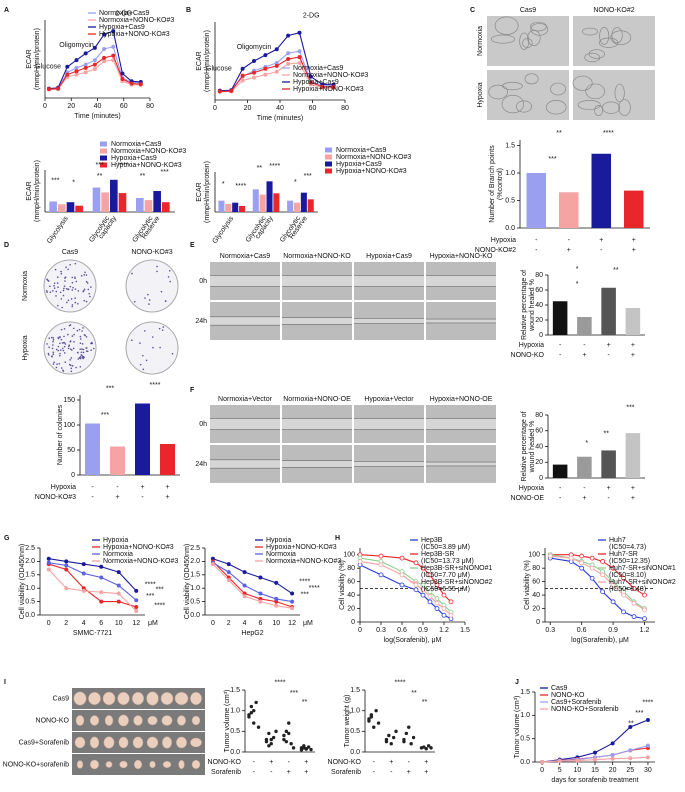 The image size is (685, 792). Describe the element at coordinates (347, 721) in the screenshot. I see `y-axis-label: Tumor weight (g)` at that location.